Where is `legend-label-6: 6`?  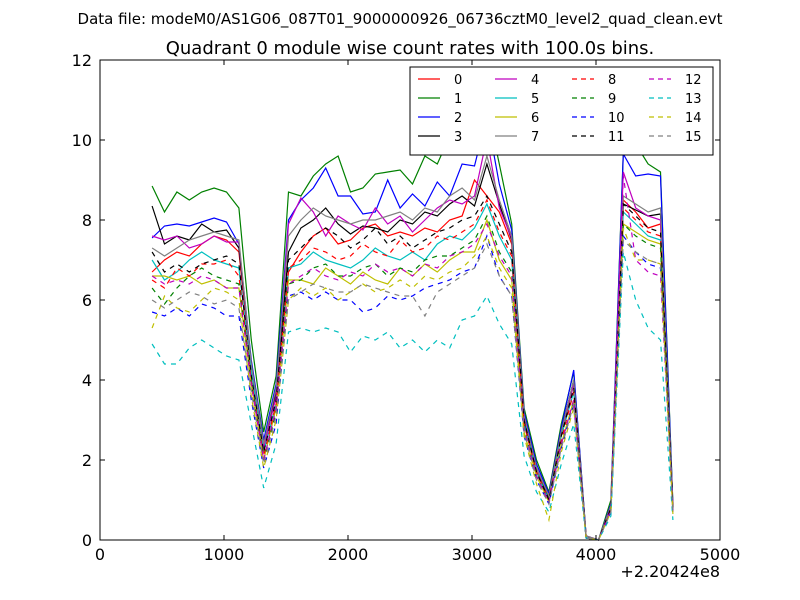
legend-label-6: 6 is located at coordinates (535, 118).